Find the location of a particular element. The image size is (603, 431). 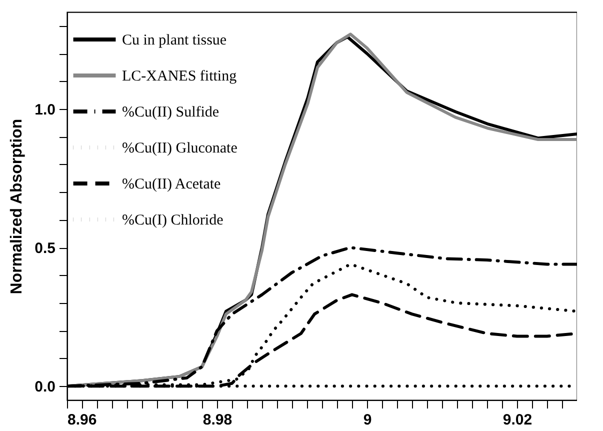

legend-label: %Cu(II) Acetate is located at coordinates (172, 184).